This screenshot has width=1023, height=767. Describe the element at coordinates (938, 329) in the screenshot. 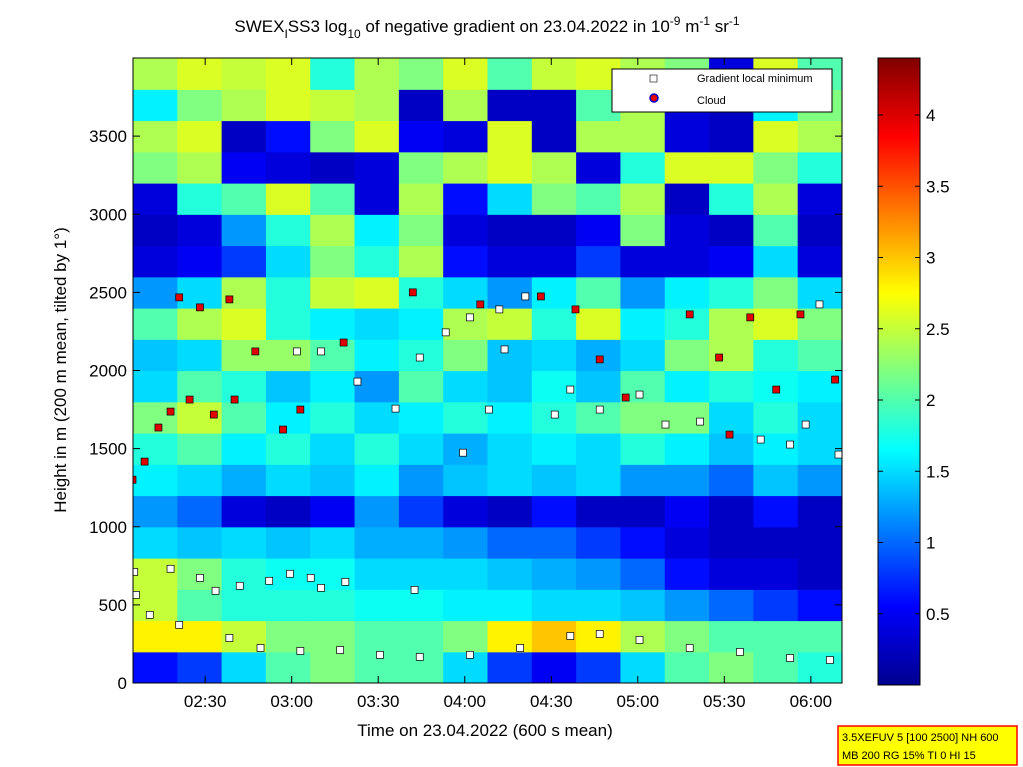

I see `colorbar-tick-label: 2.5` at that location.